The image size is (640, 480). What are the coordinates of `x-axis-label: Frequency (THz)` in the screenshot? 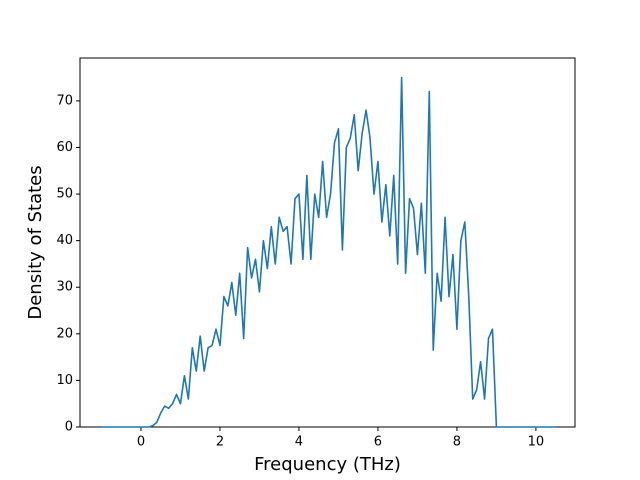 It's located at (327, 464).